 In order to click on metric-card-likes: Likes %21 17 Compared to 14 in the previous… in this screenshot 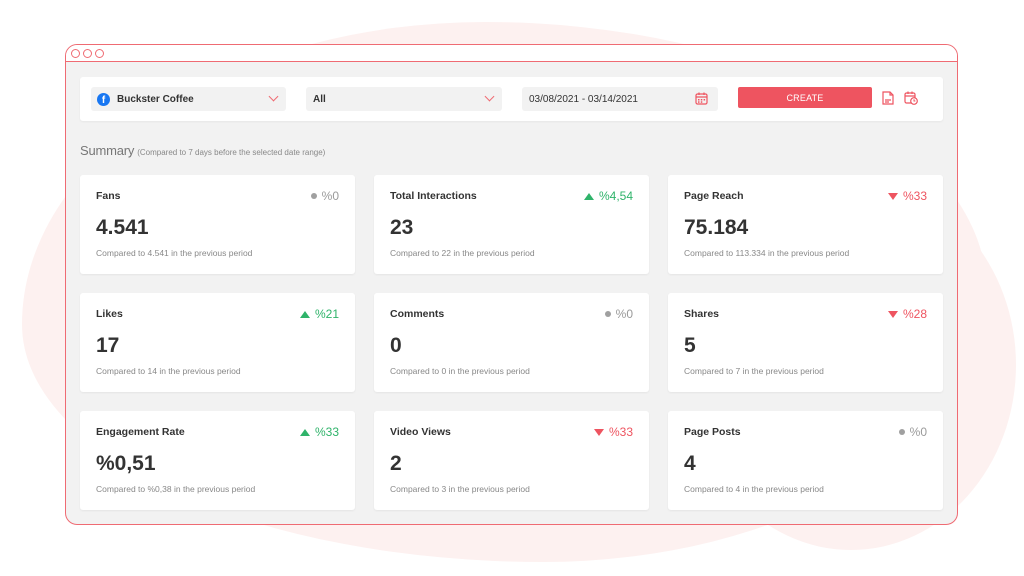, I will do `click(217, 342)`.